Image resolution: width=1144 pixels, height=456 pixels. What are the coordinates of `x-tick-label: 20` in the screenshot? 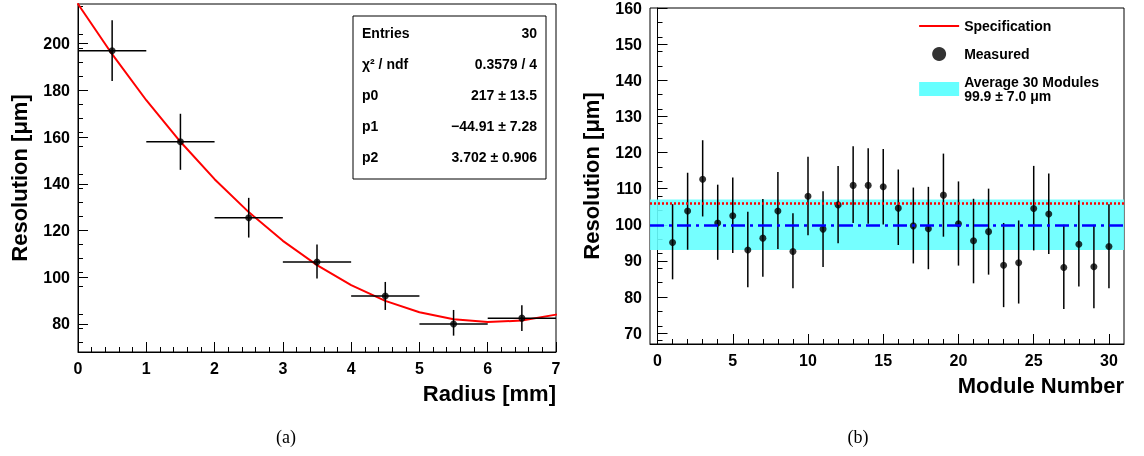 It's located at (958, 360).